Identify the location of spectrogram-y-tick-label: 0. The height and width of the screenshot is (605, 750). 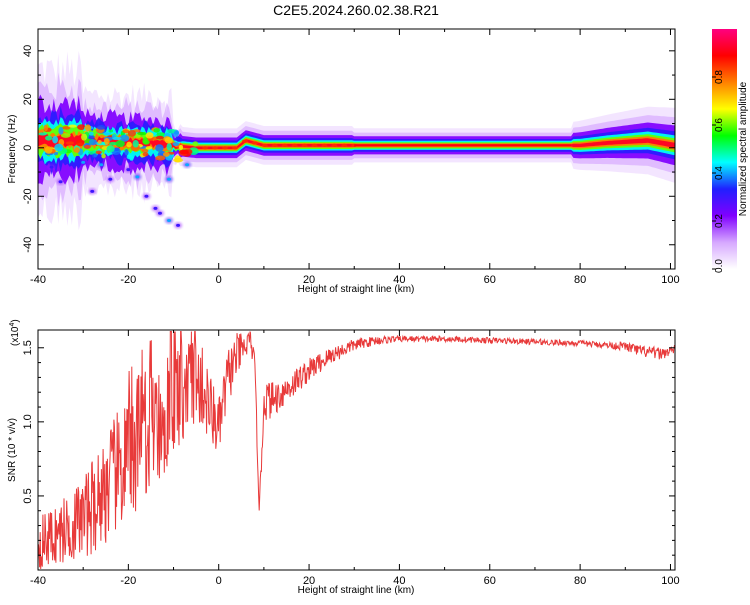
(28, 148).